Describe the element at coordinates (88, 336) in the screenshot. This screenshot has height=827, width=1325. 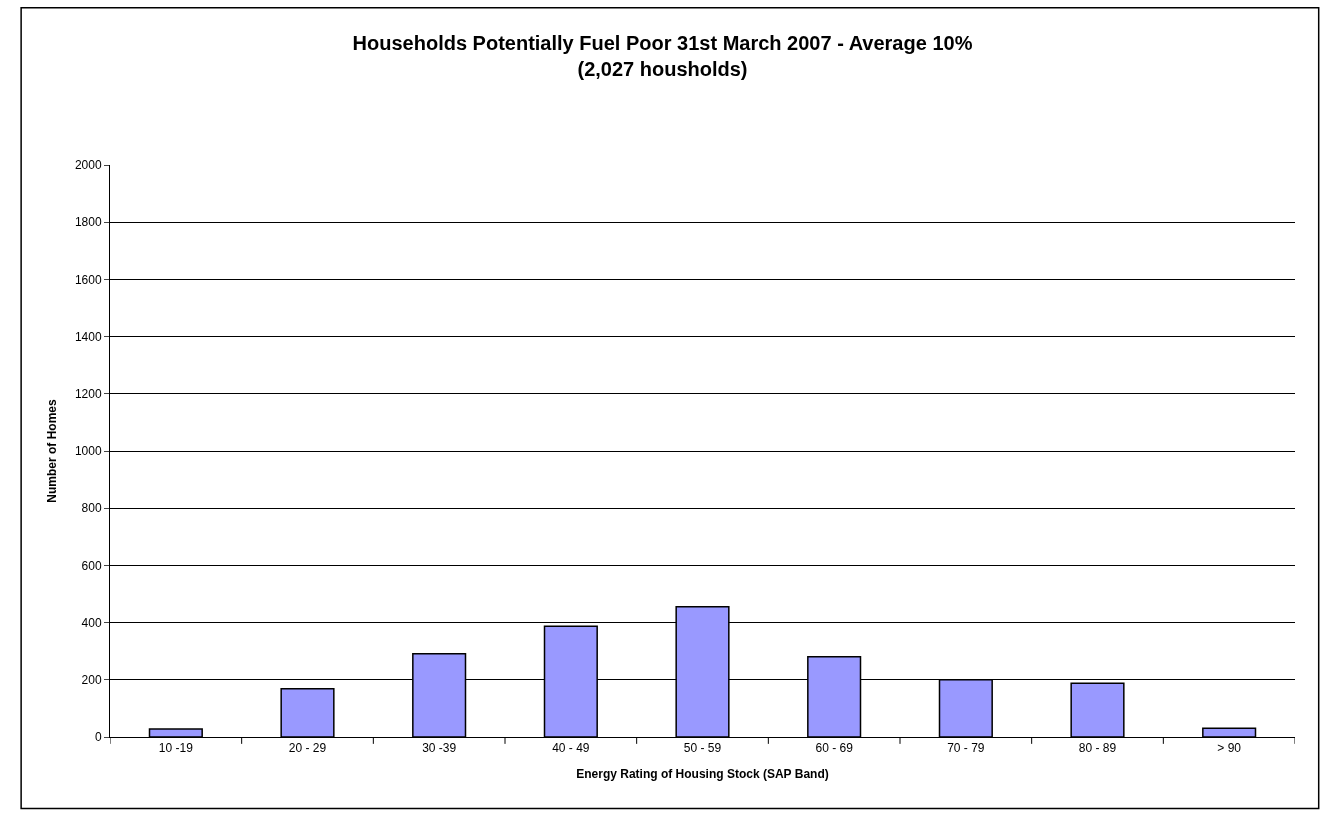
I see `y-tick-label: 1400` at that location.